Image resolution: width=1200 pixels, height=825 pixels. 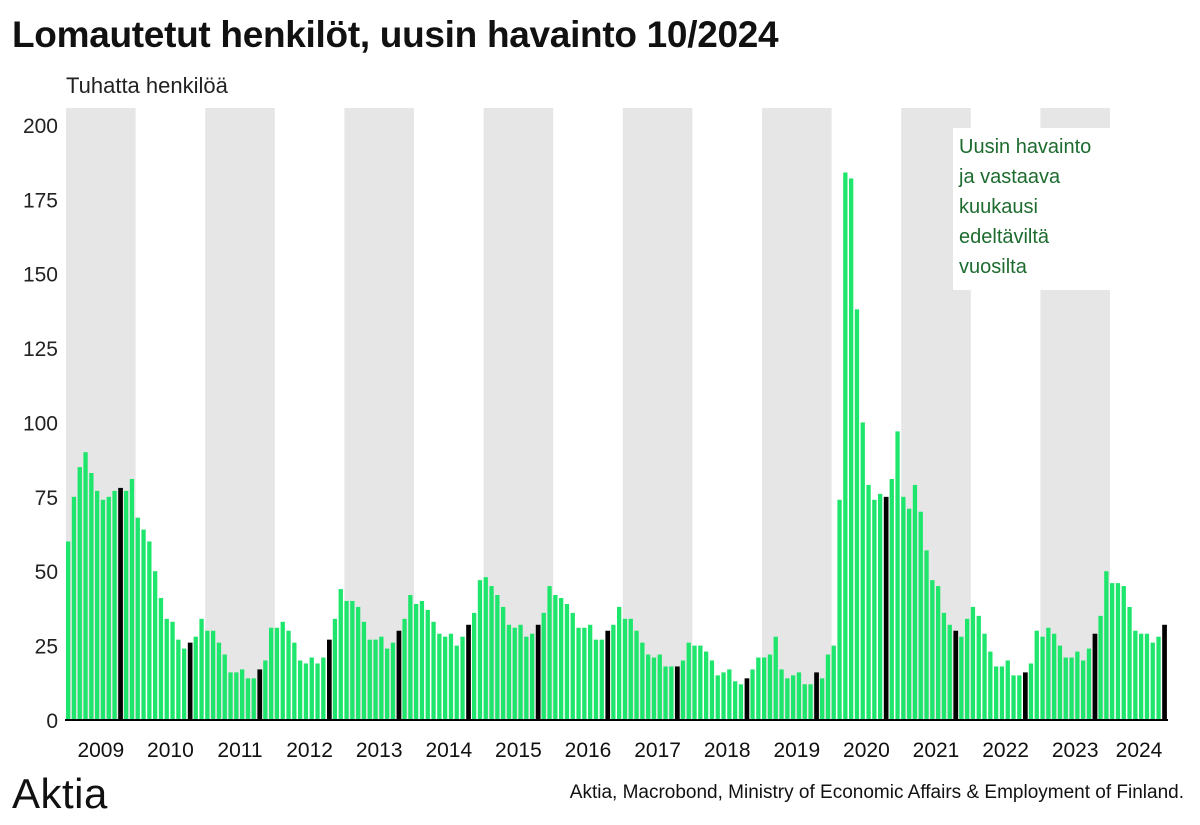 What do you see at coordinates (40, 126) in the screenshot?
I see `y-tick-200: 200` at bounding box center [40, 126].